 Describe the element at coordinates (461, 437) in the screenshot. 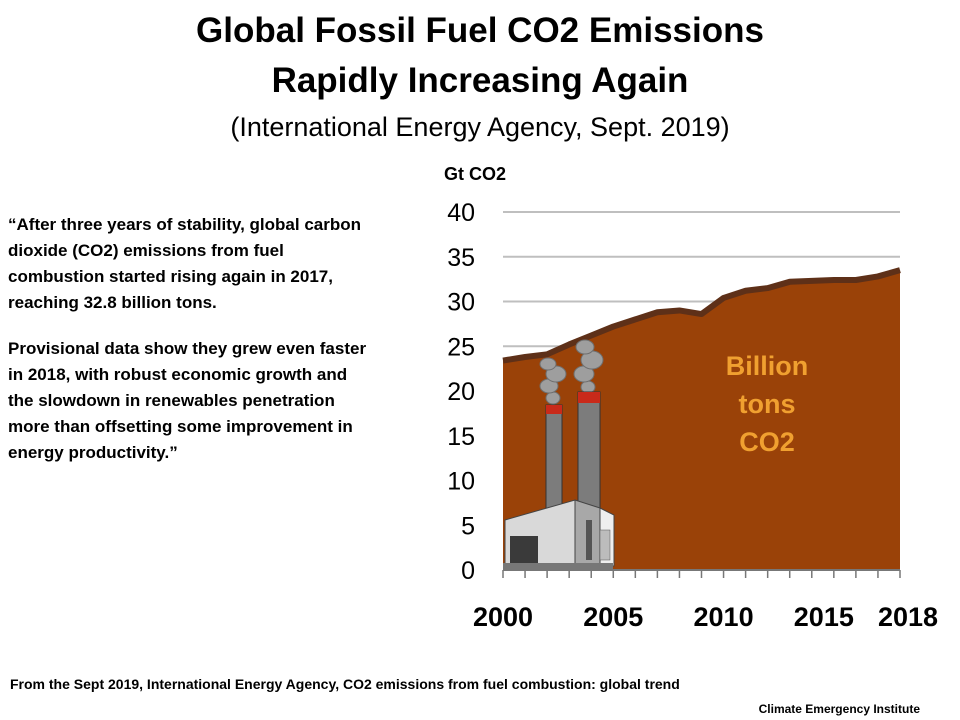

I see `y-tick-label-15: 15` at that location.